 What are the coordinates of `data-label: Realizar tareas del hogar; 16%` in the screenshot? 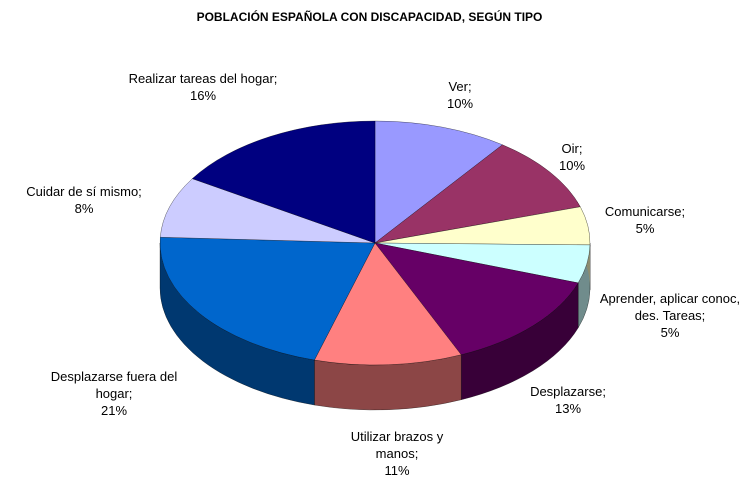 It's located at (203, 87).